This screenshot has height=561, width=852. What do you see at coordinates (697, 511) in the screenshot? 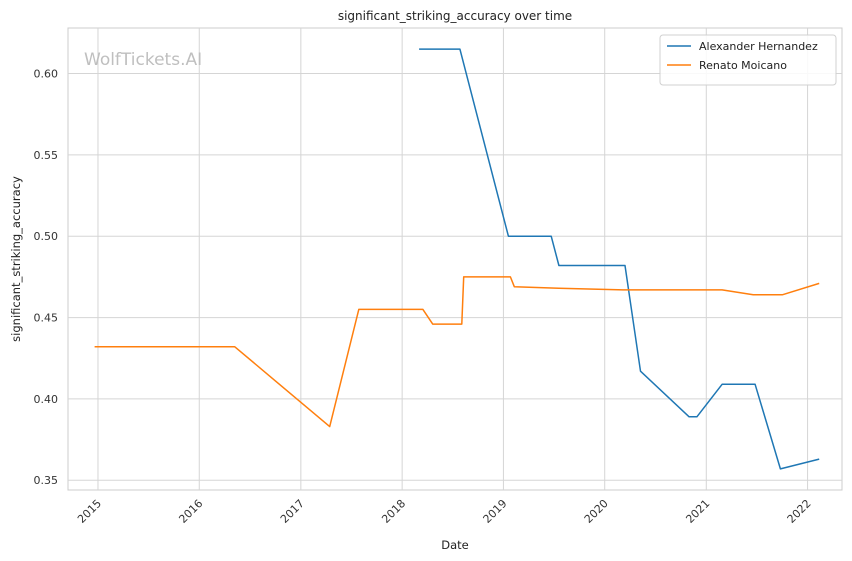
I see `x-tick-label: 2021` at bounding box center [697, 511].